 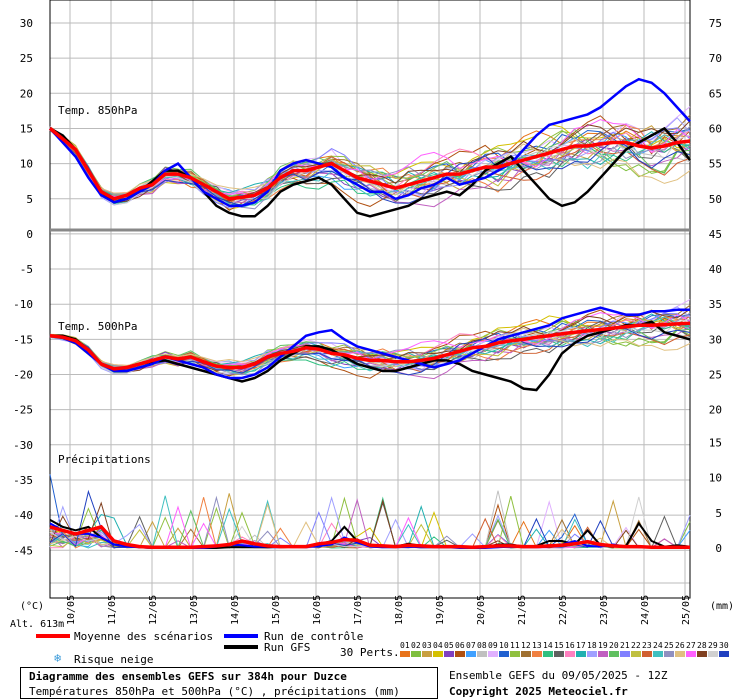 I want to click on right-tick-precip: 10, so click(x=715, y=478).